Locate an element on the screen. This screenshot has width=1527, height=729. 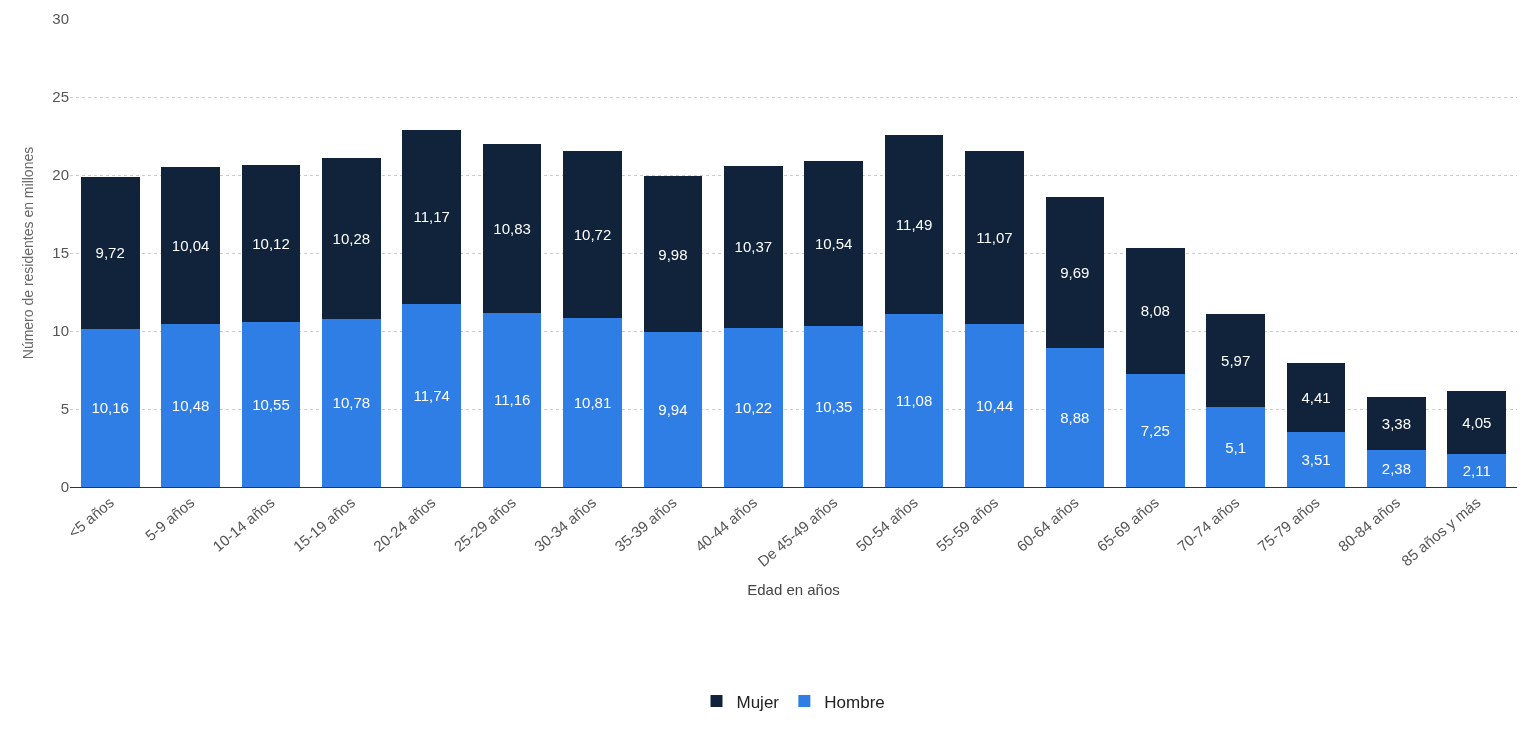
data-label: 2,38 is located at coordinates (1396, 468).